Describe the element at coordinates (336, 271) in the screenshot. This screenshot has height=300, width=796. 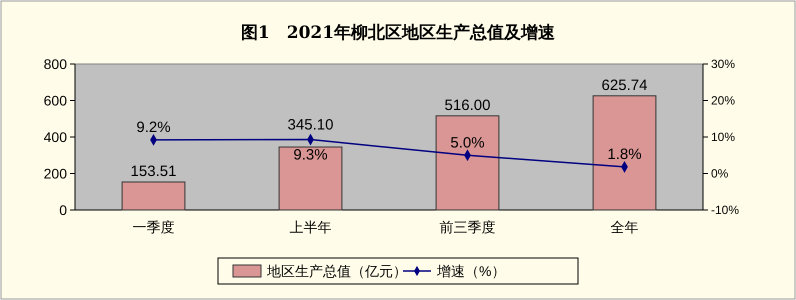
I see `legend-label: 地区生产总值（亿元）` at that location.